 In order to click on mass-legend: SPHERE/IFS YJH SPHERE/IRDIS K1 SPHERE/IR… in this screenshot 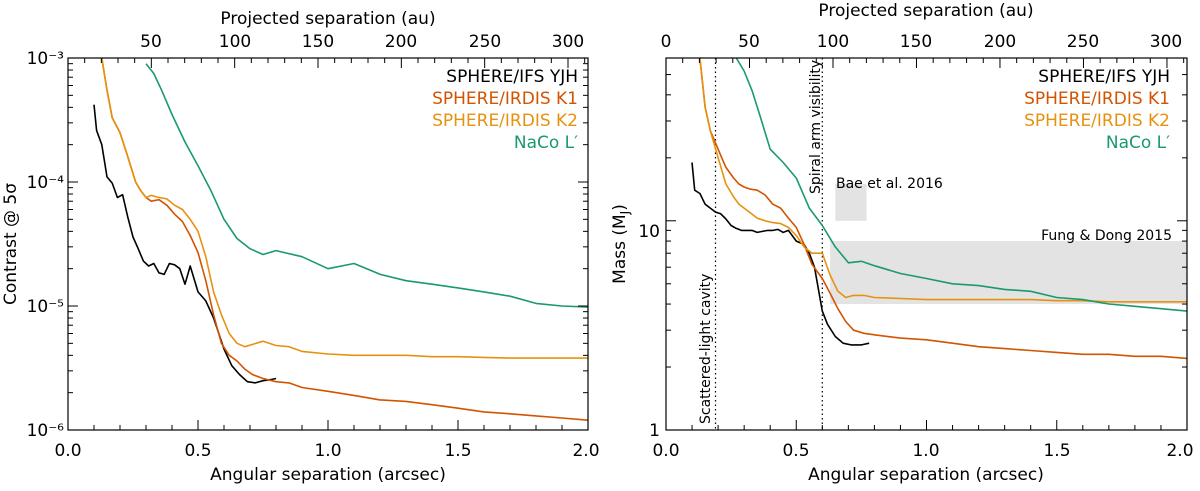, I will do `click(1097, 110)`.